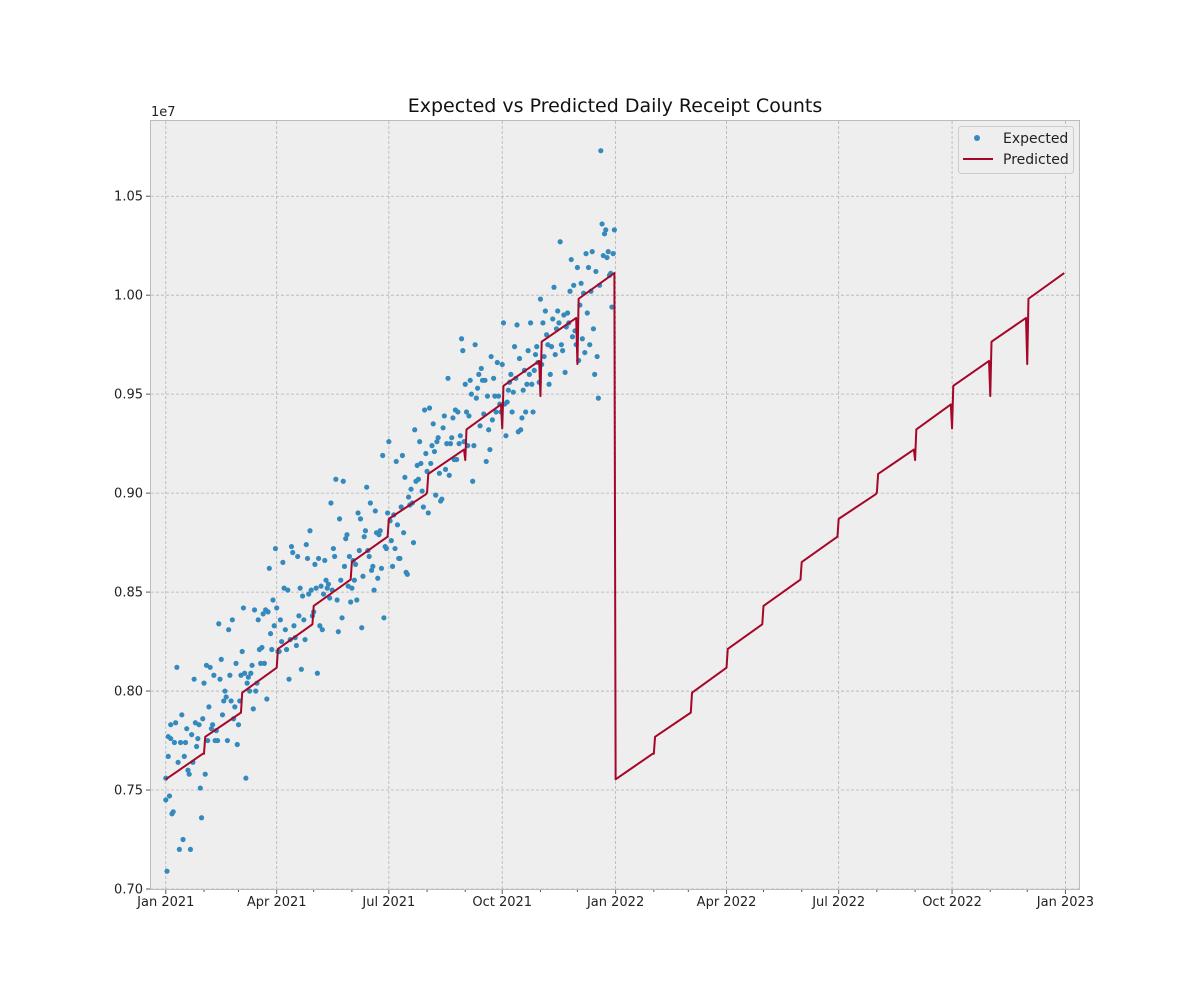 The image size is (1200, 1000). Describe the element at coordinates (388, 902) in the screenshot. I see `x-tick-label: Jul 2021` at that location.